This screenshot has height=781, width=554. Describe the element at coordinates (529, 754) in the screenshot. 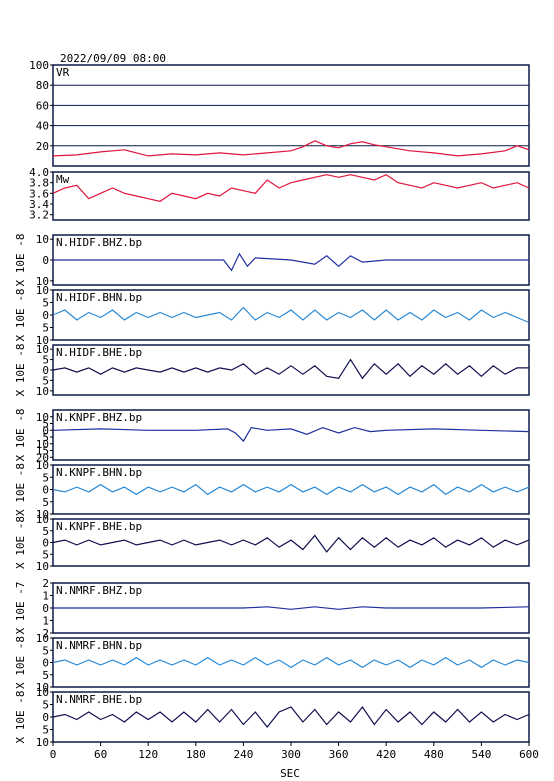

I see `x-tick-label: 600` at that location.